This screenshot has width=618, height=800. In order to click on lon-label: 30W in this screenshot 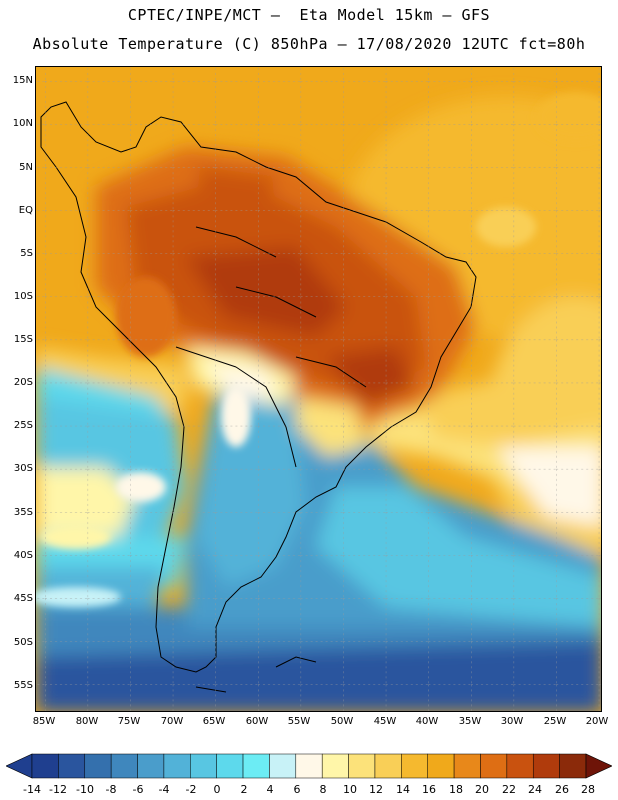, I will do `click(512, 721)`.